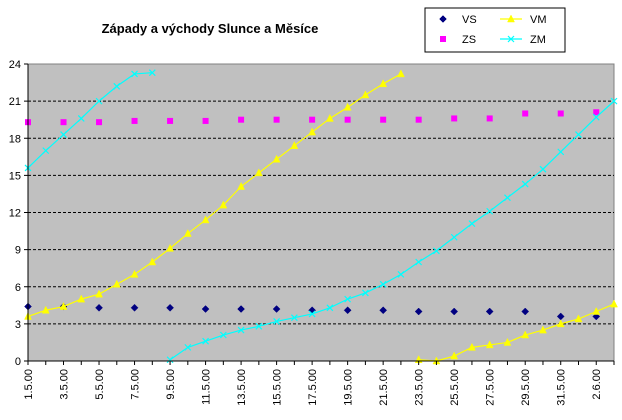 This screenshot has width=622, height=420. What do you see at coordinates (278, 387) in the screenshot?
I see `x-tick-label: 15.5.00` at bounding box center [278, 387].